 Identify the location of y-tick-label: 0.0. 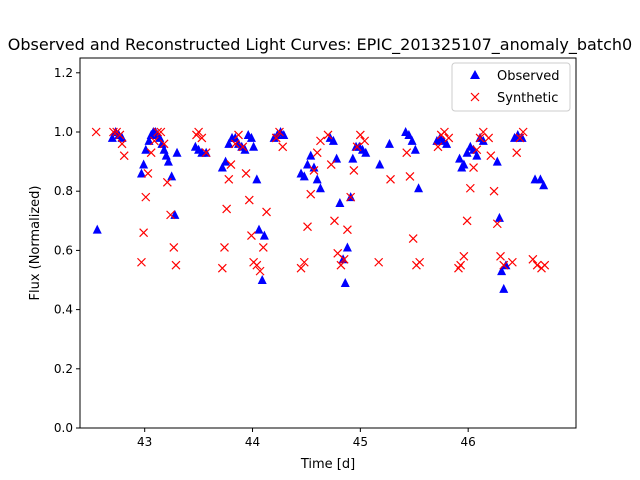
(63, 428).